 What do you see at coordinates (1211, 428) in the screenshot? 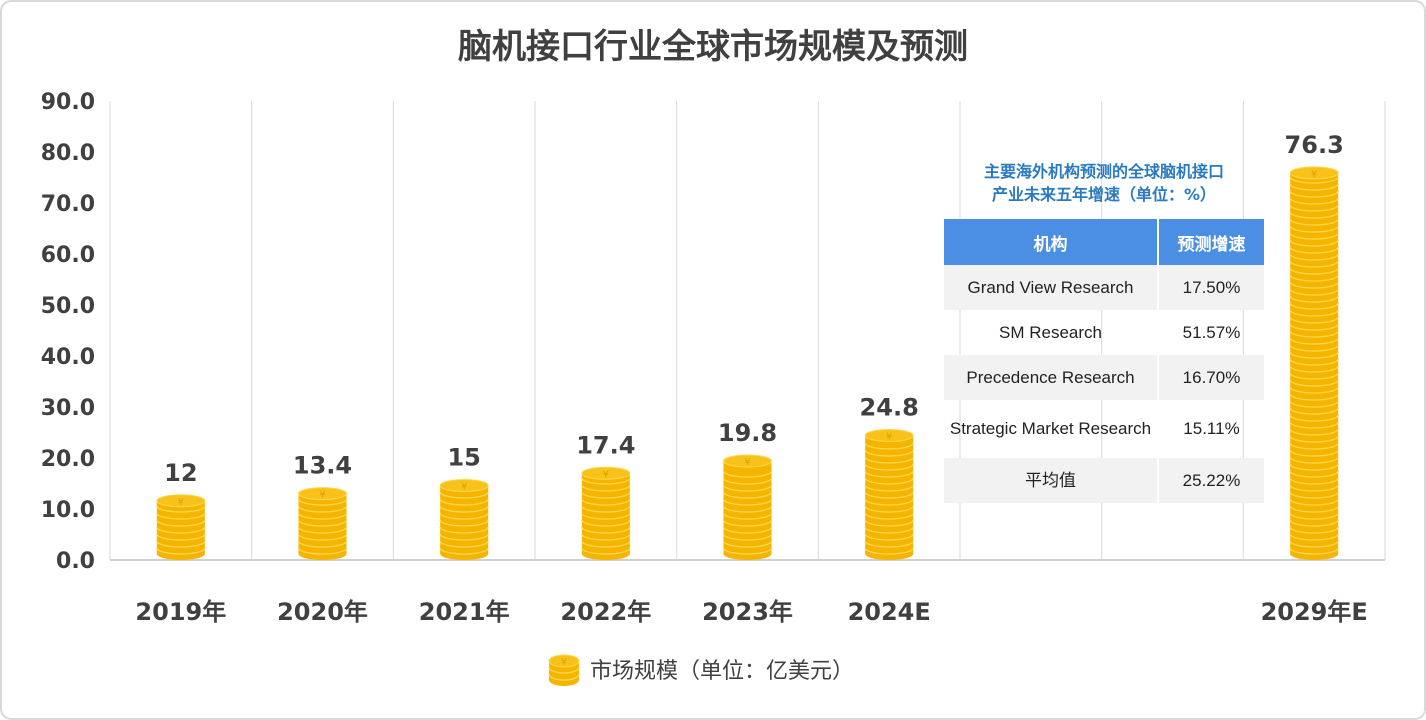
I see `growth-cell: 15.11%` at bounding box center [1211, 428].